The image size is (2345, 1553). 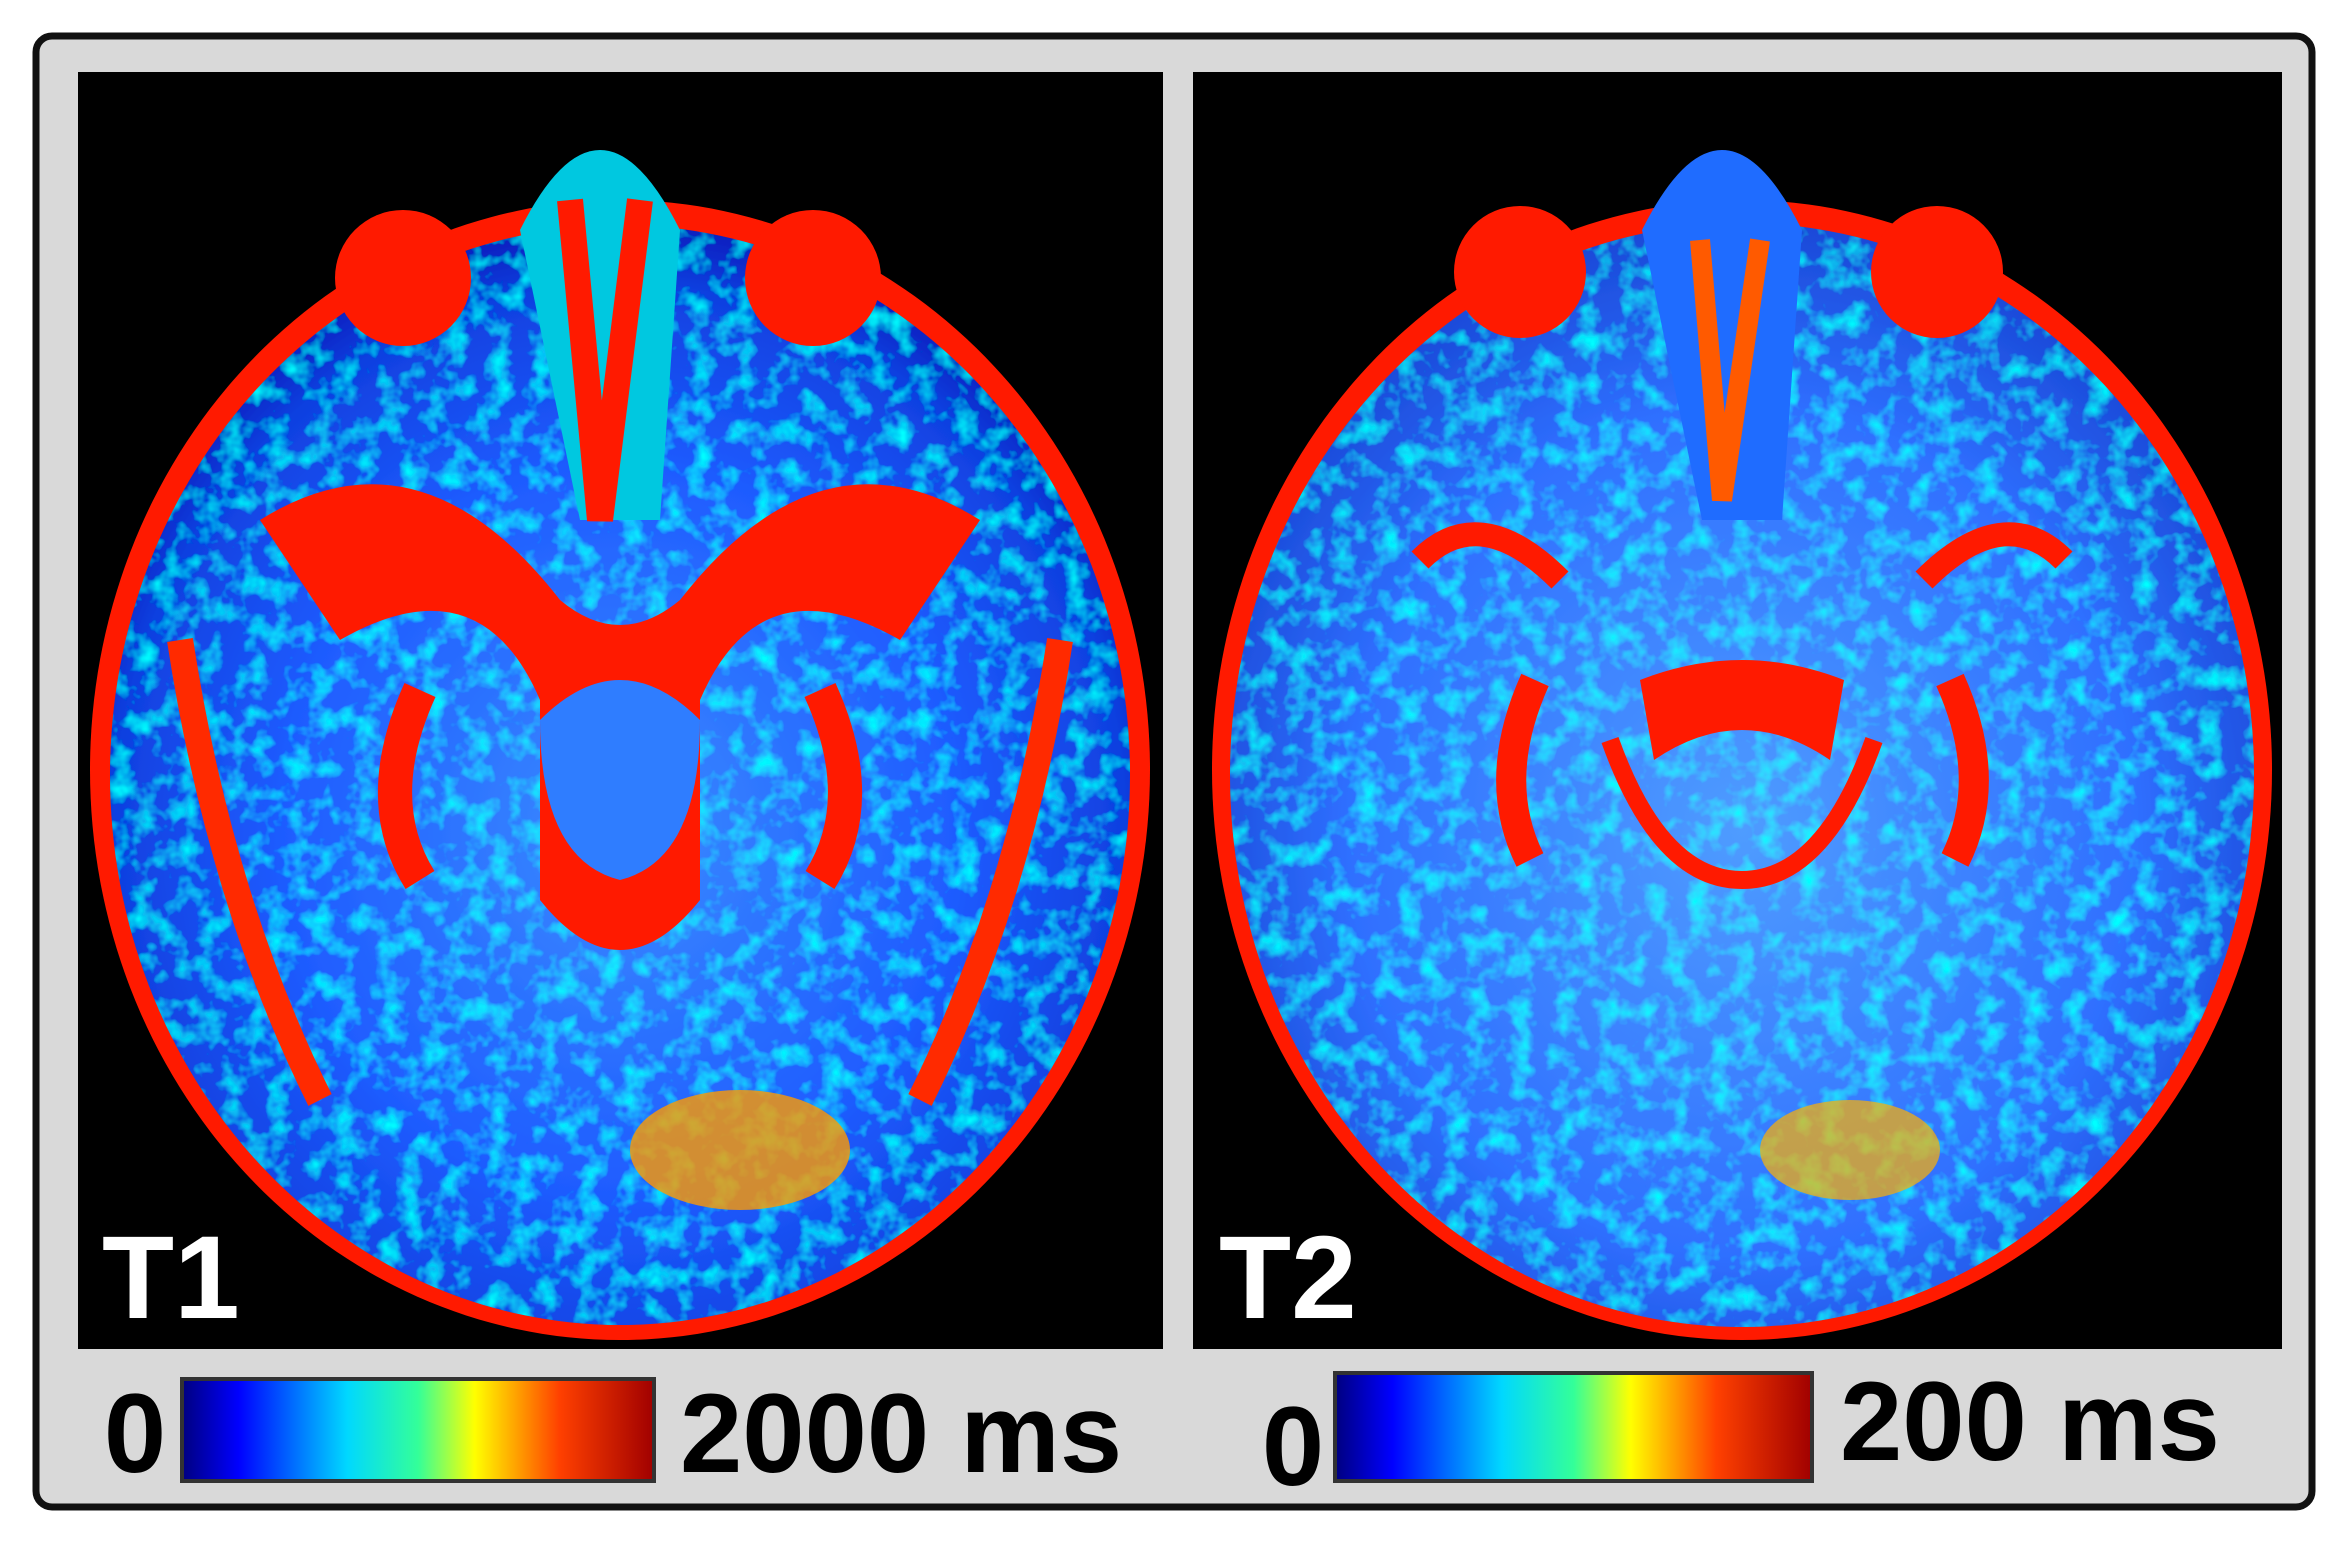 What do you see at coordinates (1288, 1278) in the screenshot?
I see `panel-label: T2` at bounding box center [1288, 1278].